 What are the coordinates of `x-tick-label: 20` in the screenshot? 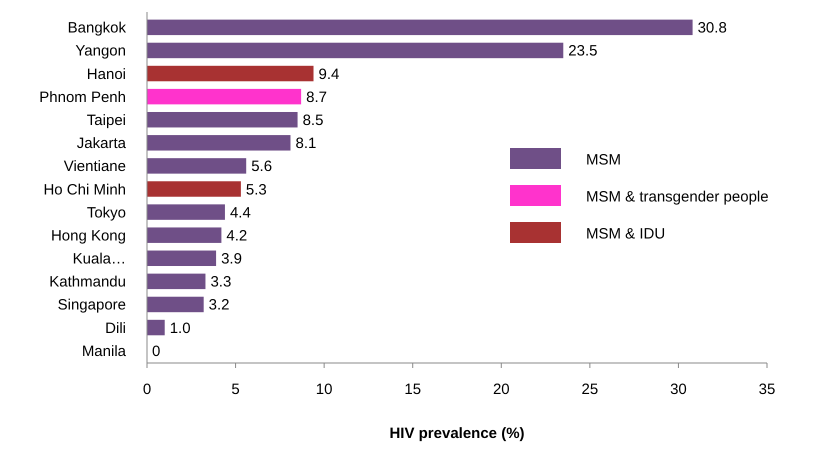 It's located at (501, 389).